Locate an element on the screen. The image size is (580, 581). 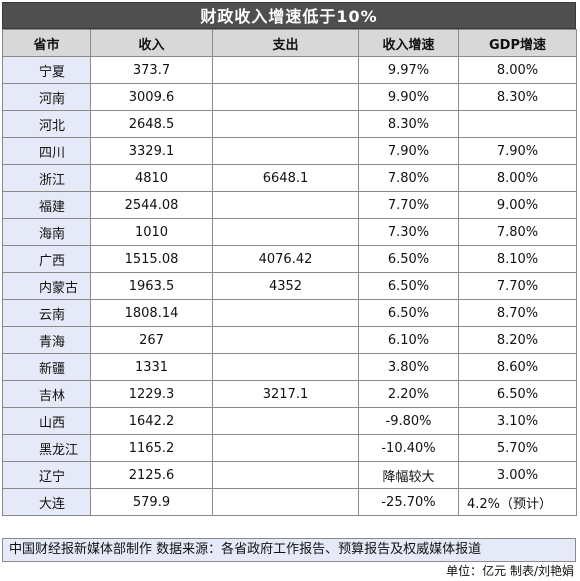
cell-revenue: 1010 is located at coordinates (151, 232).